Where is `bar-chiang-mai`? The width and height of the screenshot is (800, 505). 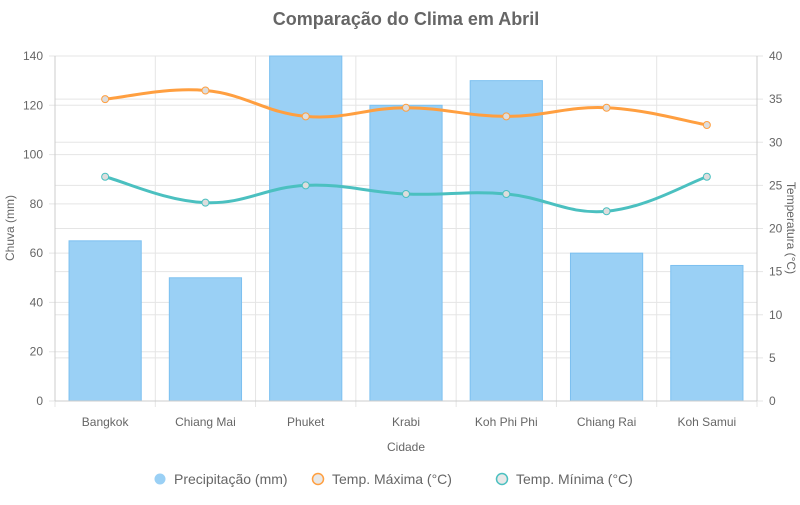
bar-chiang-mai is located at coordinates (205, 339).